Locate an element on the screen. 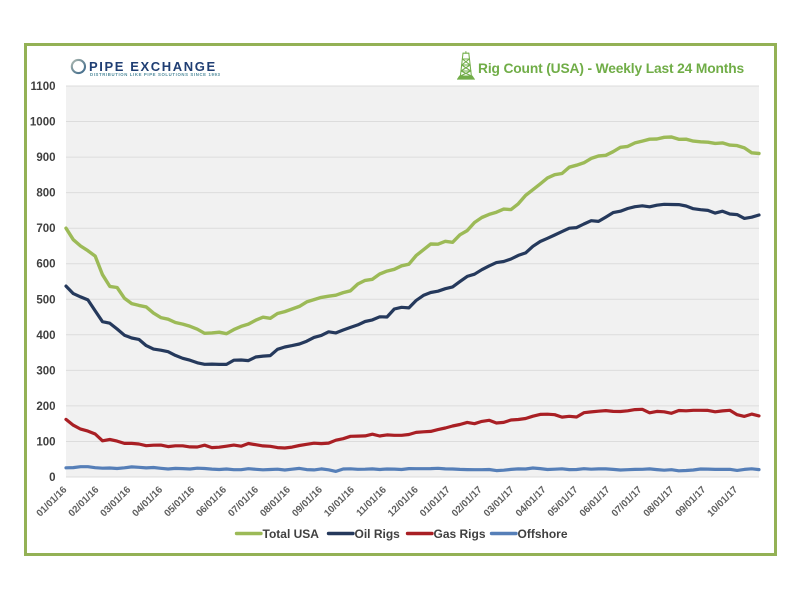 Image resolution: width=800 pixels, height=600 pixels. svg-text: 500 is located at coordinates (45, 300).